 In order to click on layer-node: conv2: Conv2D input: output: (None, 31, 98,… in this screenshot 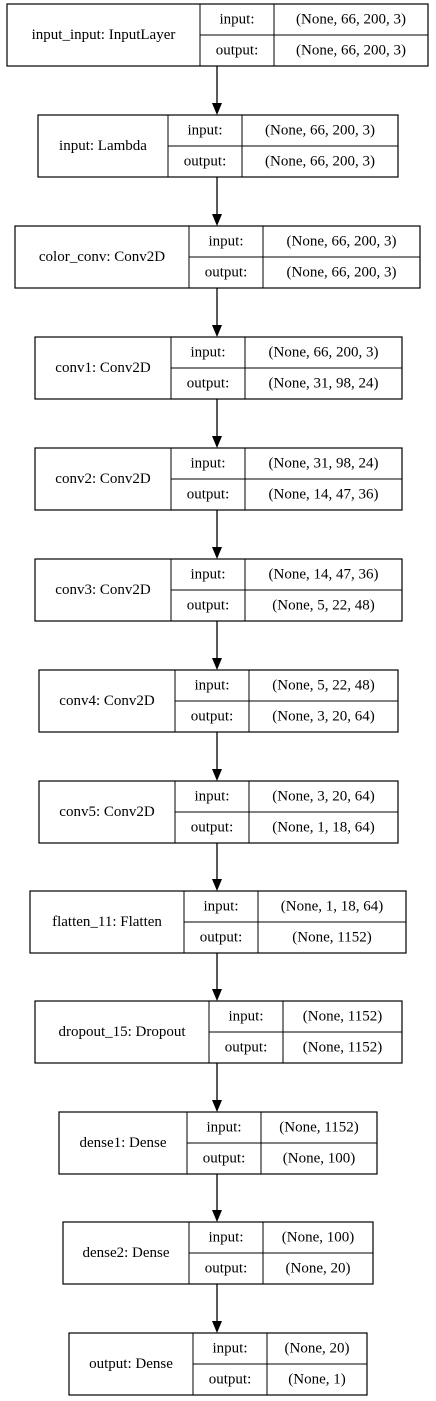, I will do `click(218, 479)`.